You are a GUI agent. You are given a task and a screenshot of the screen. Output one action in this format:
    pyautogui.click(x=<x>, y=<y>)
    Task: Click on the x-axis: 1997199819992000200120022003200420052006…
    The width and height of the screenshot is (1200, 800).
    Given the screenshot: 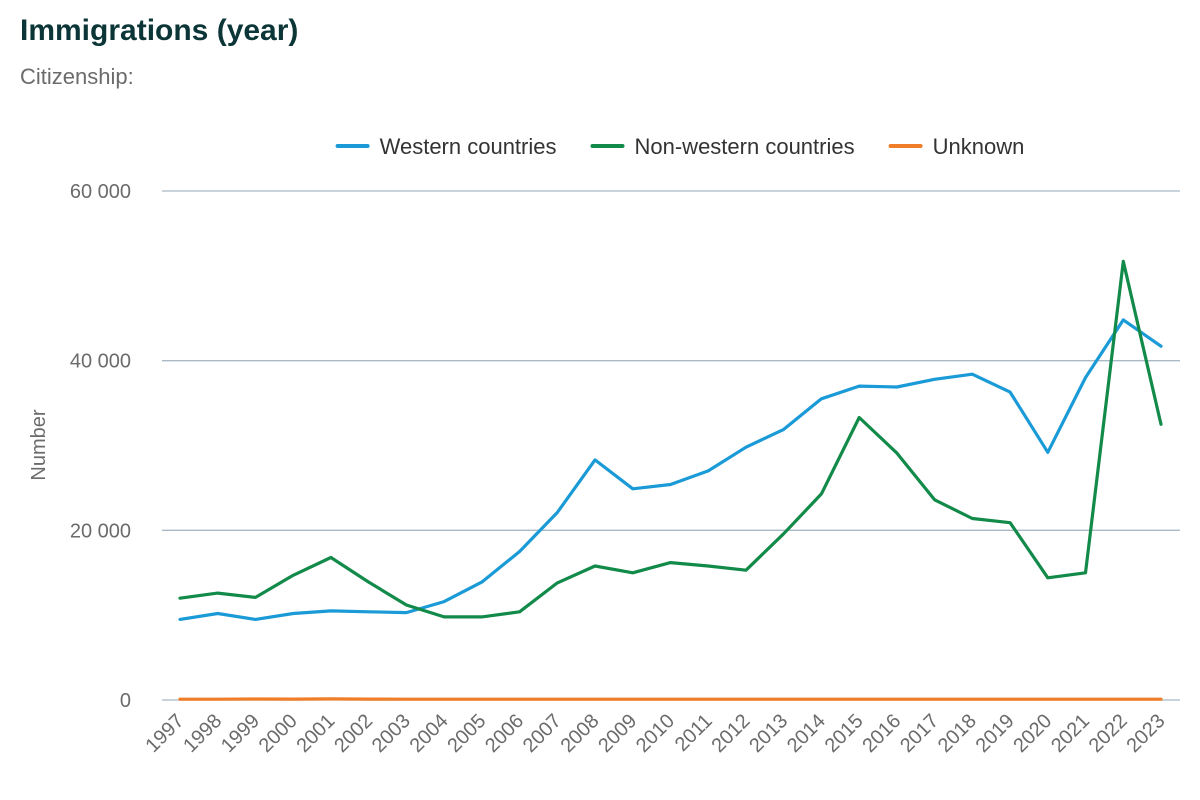 What is the action you would take?
    pyautogui.click(x=656, y=733)
    